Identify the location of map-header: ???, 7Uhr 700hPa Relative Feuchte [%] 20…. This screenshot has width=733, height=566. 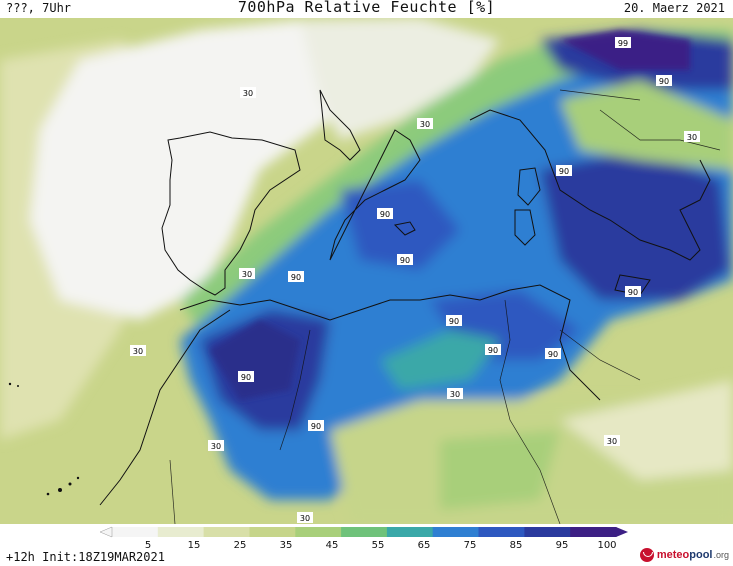
(366, 9).